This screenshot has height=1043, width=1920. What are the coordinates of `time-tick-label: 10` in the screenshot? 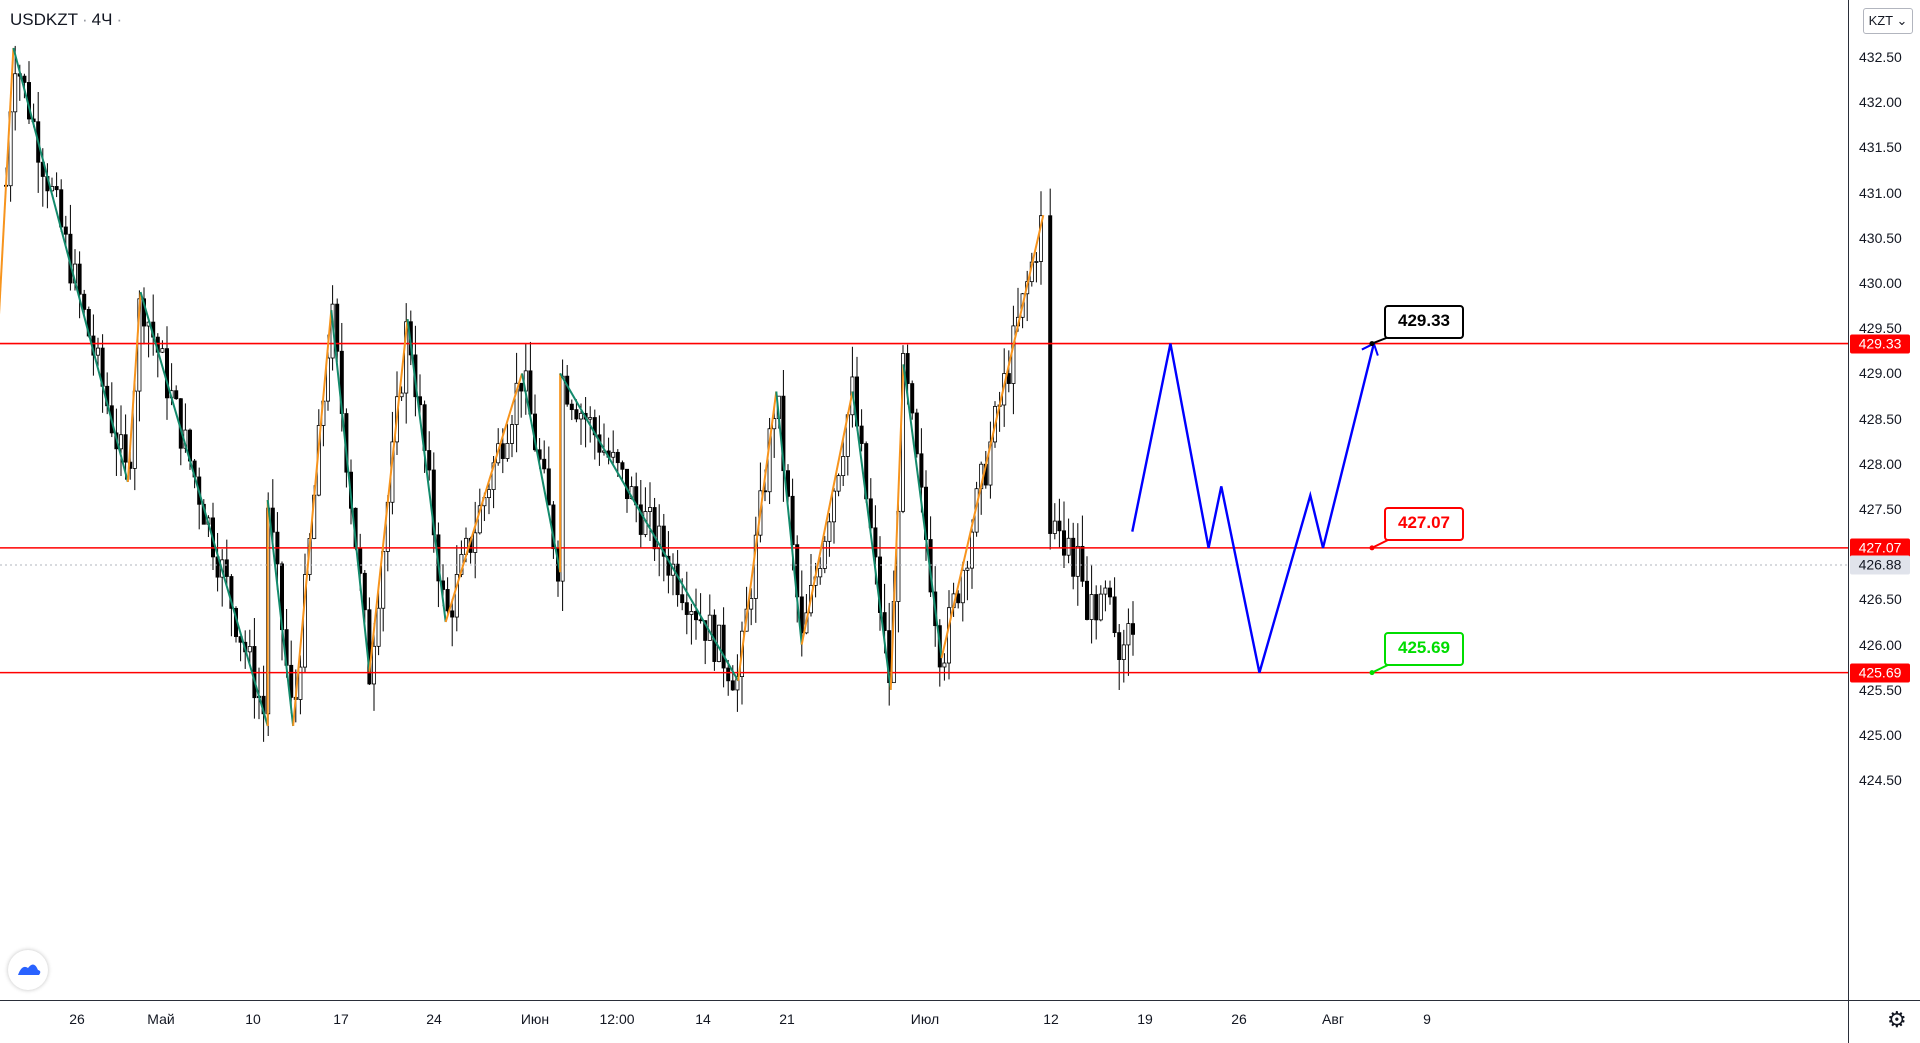 It's located at (253, 1019).